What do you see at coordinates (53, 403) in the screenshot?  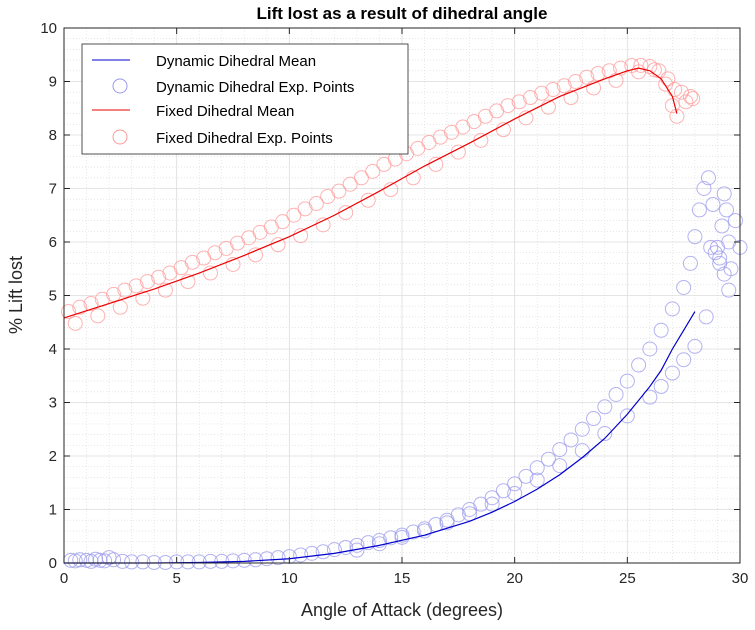 I see `y-tick-label: 3` at bounding box center [53, 403].